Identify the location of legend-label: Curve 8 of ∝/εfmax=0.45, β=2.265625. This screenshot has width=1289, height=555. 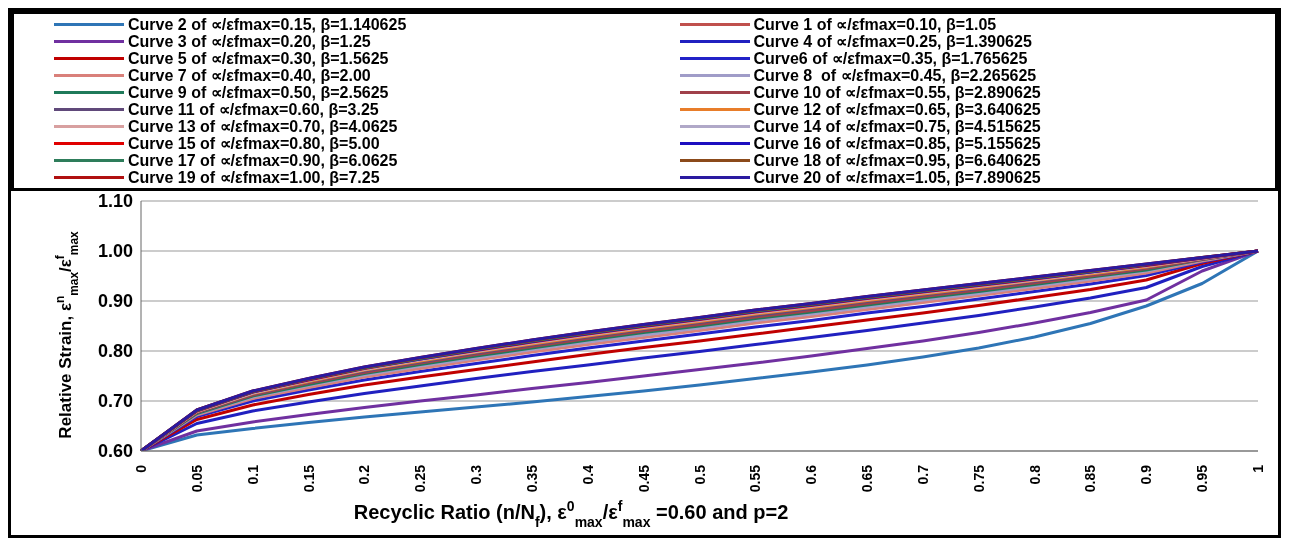
(895, 75).